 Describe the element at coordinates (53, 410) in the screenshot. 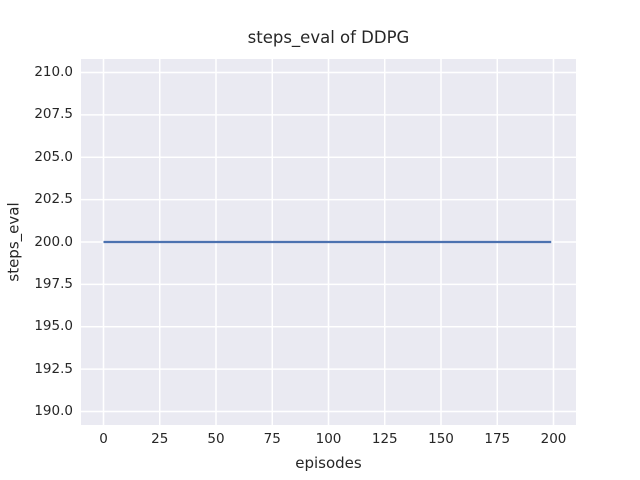

I see `y-tick-label: 190.0` at that location.